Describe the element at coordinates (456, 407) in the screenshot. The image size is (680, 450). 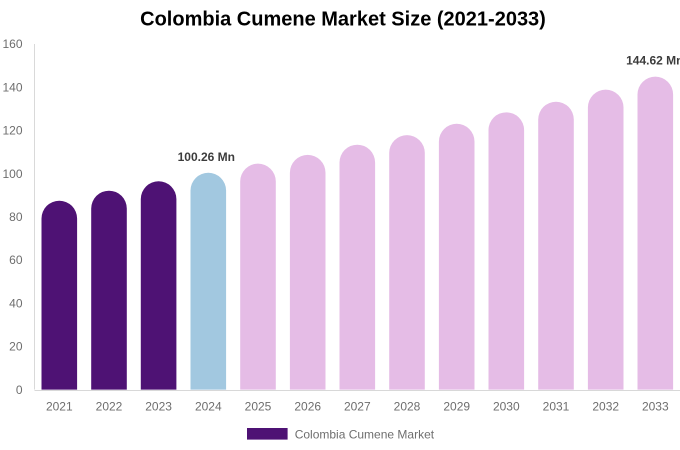
I see `svg-text: 2029` at that location.